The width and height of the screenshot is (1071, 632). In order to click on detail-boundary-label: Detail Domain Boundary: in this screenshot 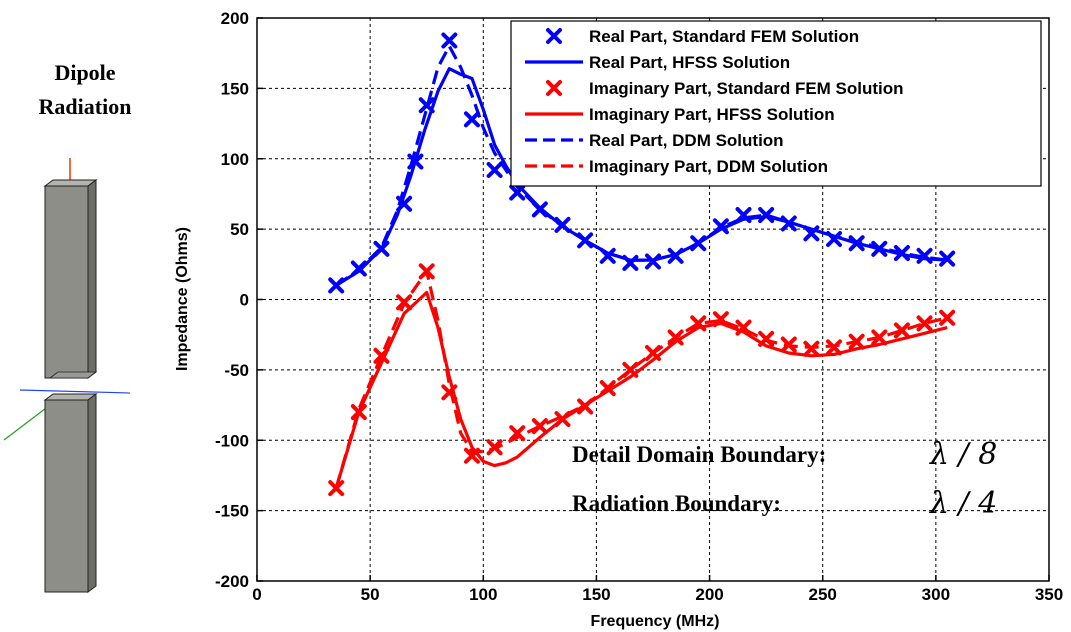, I will do `click(699, 454)`.